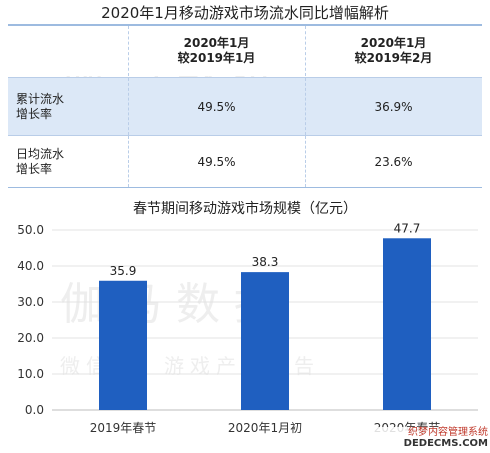  I want to click on header-cell-1: 2020年1月 较2019年1月, so click(216, 51).